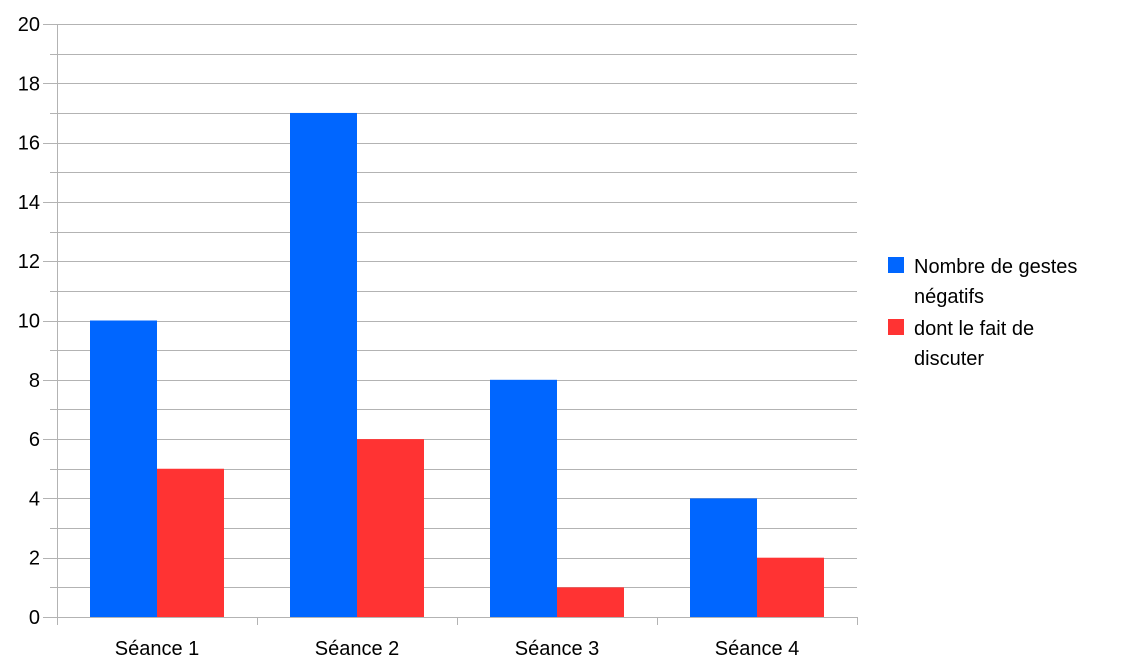  Describe the element at coordinates (34, 499) in the screenshot. I see `y-tick-label: 4` at that location.